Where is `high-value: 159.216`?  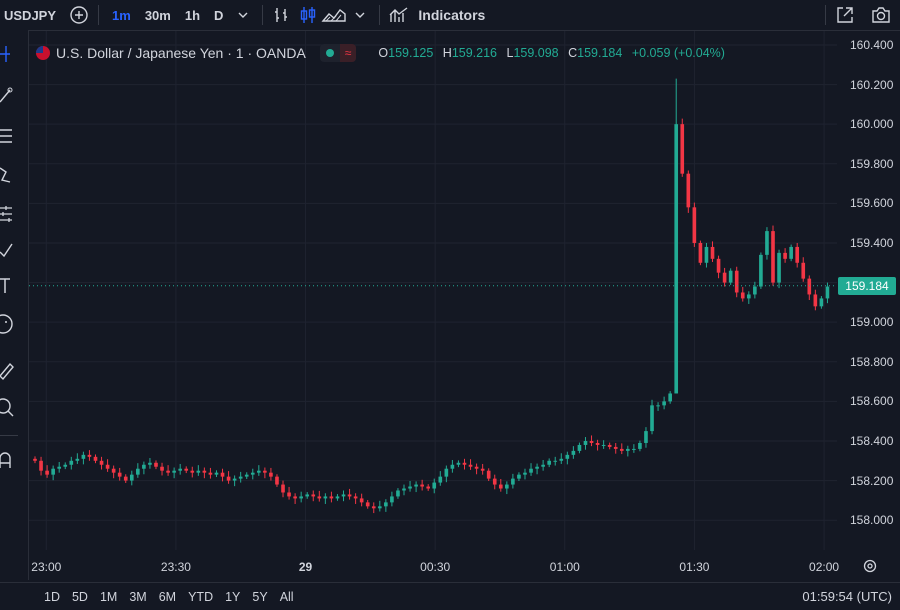 high-value: 159.216 is located at coordinates (474, 53).